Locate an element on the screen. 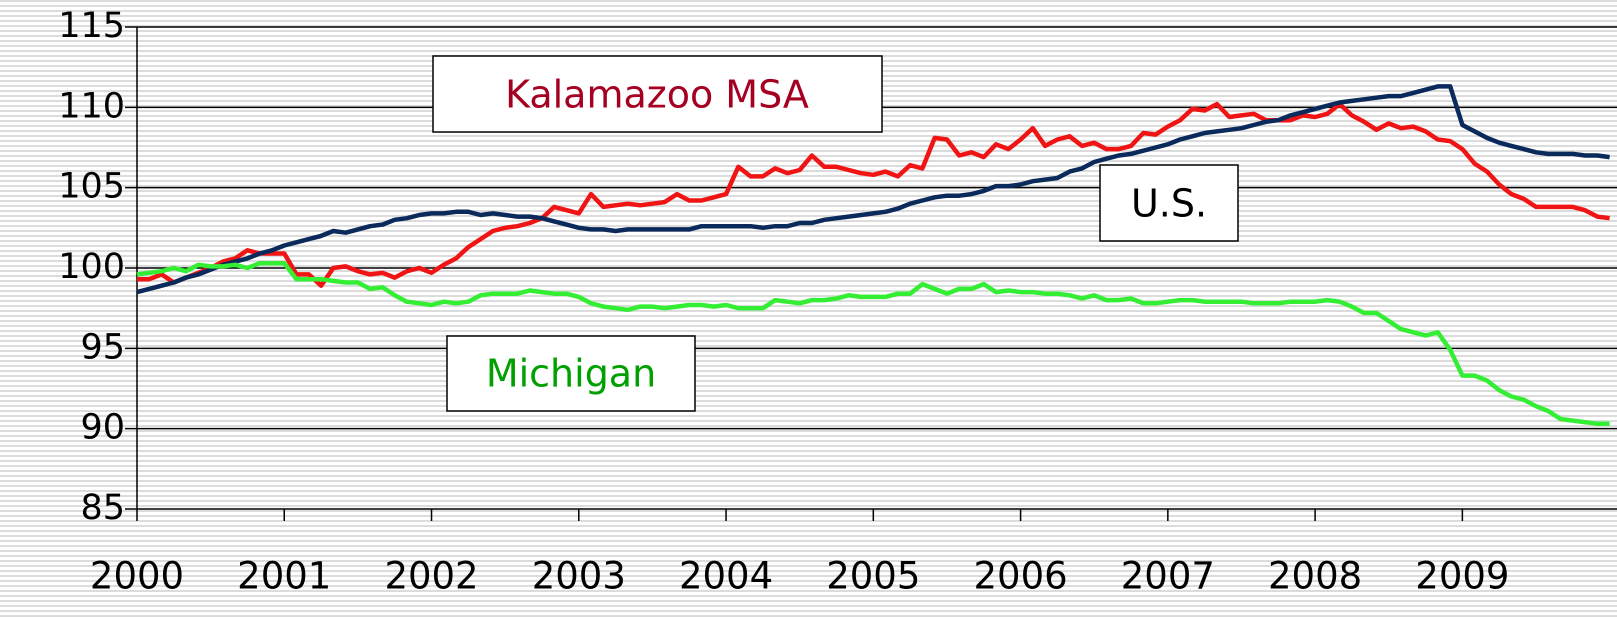  annotation: Kalamazoo MSA is located at coordinates (657, 95).